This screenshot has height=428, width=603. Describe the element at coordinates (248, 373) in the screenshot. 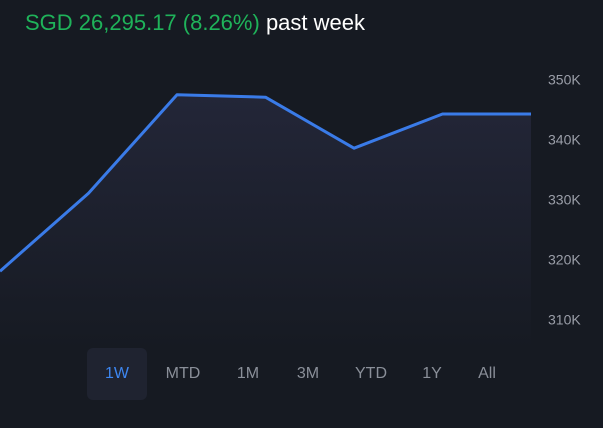

I see `tab: 1M` at that location.